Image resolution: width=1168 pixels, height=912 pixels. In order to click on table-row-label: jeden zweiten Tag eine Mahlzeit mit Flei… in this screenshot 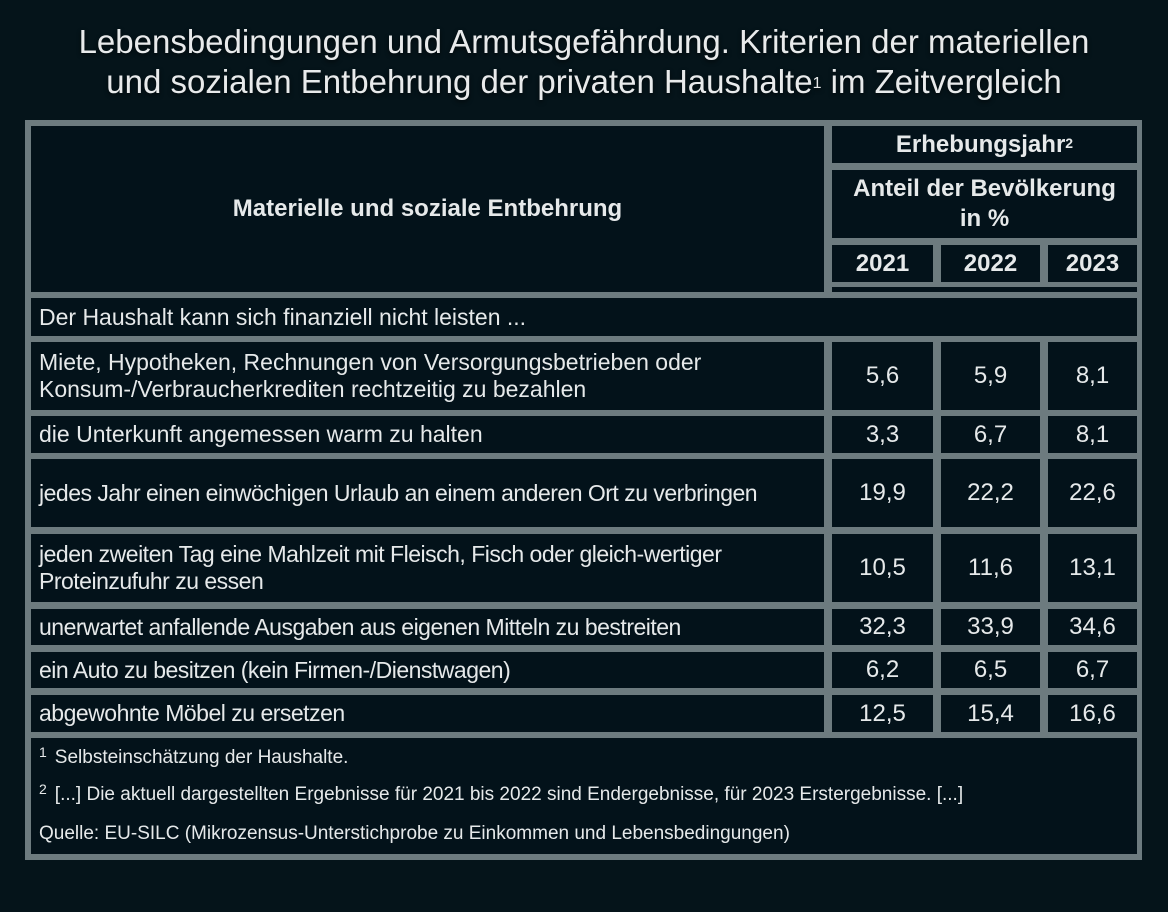, I will do `click(427, 568)`.